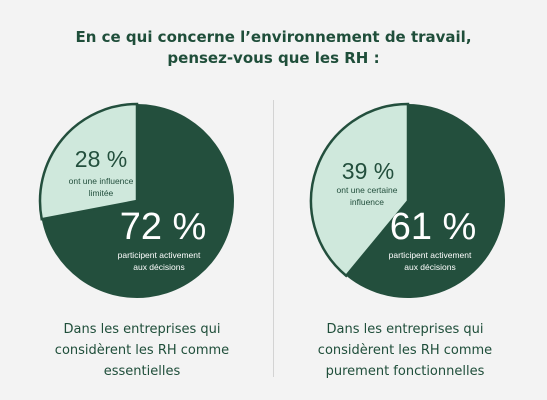  I want to click on right-pie-value-label-39: 39 %, so click(368, 171).